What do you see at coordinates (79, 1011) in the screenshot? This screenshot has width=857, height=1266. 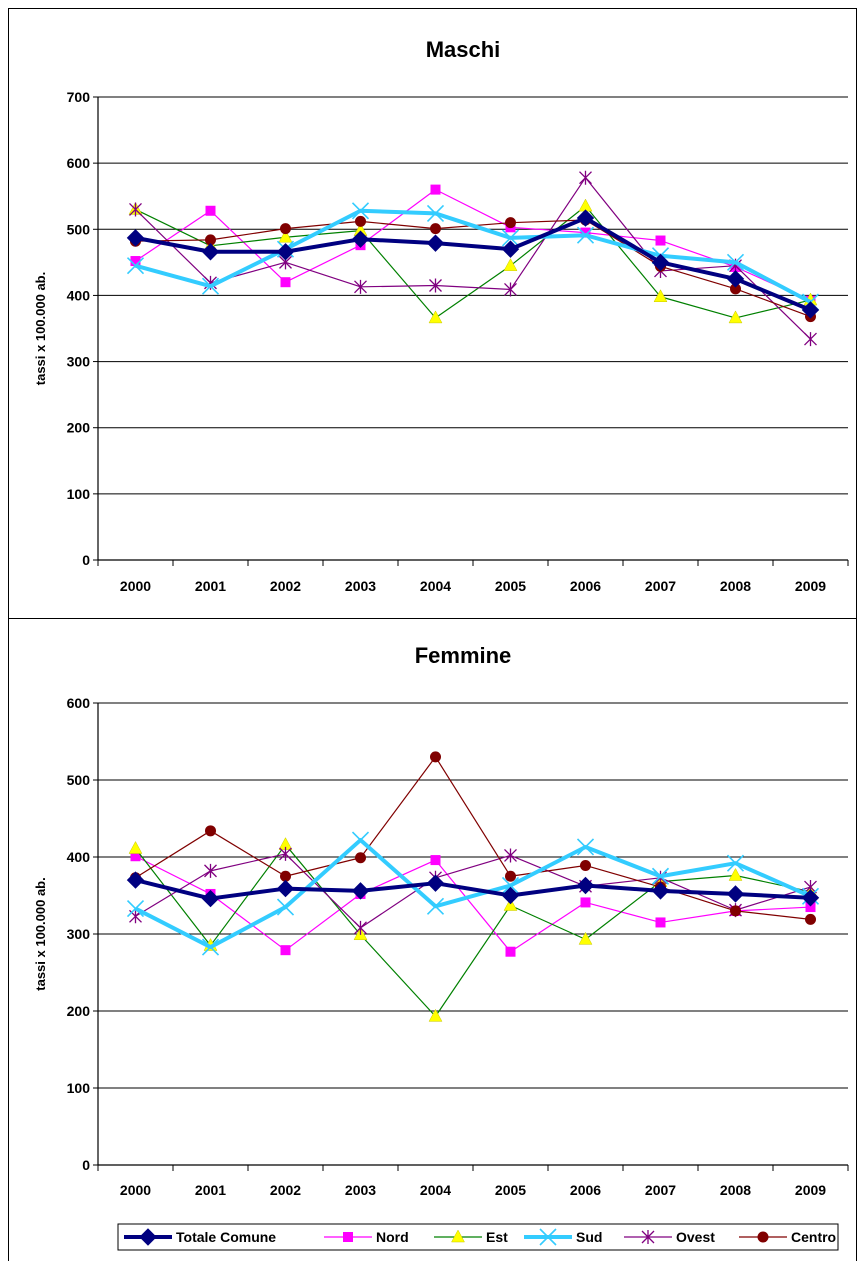 I see `femmine-ytick-label: 200` at bounding box center [79, 1011].